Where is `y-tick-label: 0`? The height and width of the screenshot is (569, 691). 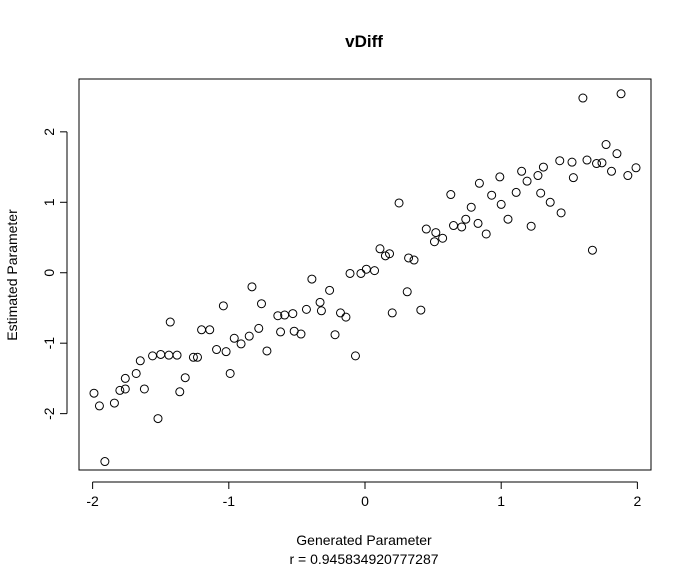
y-tick-label: 0 is located at coordinates (49, 273).